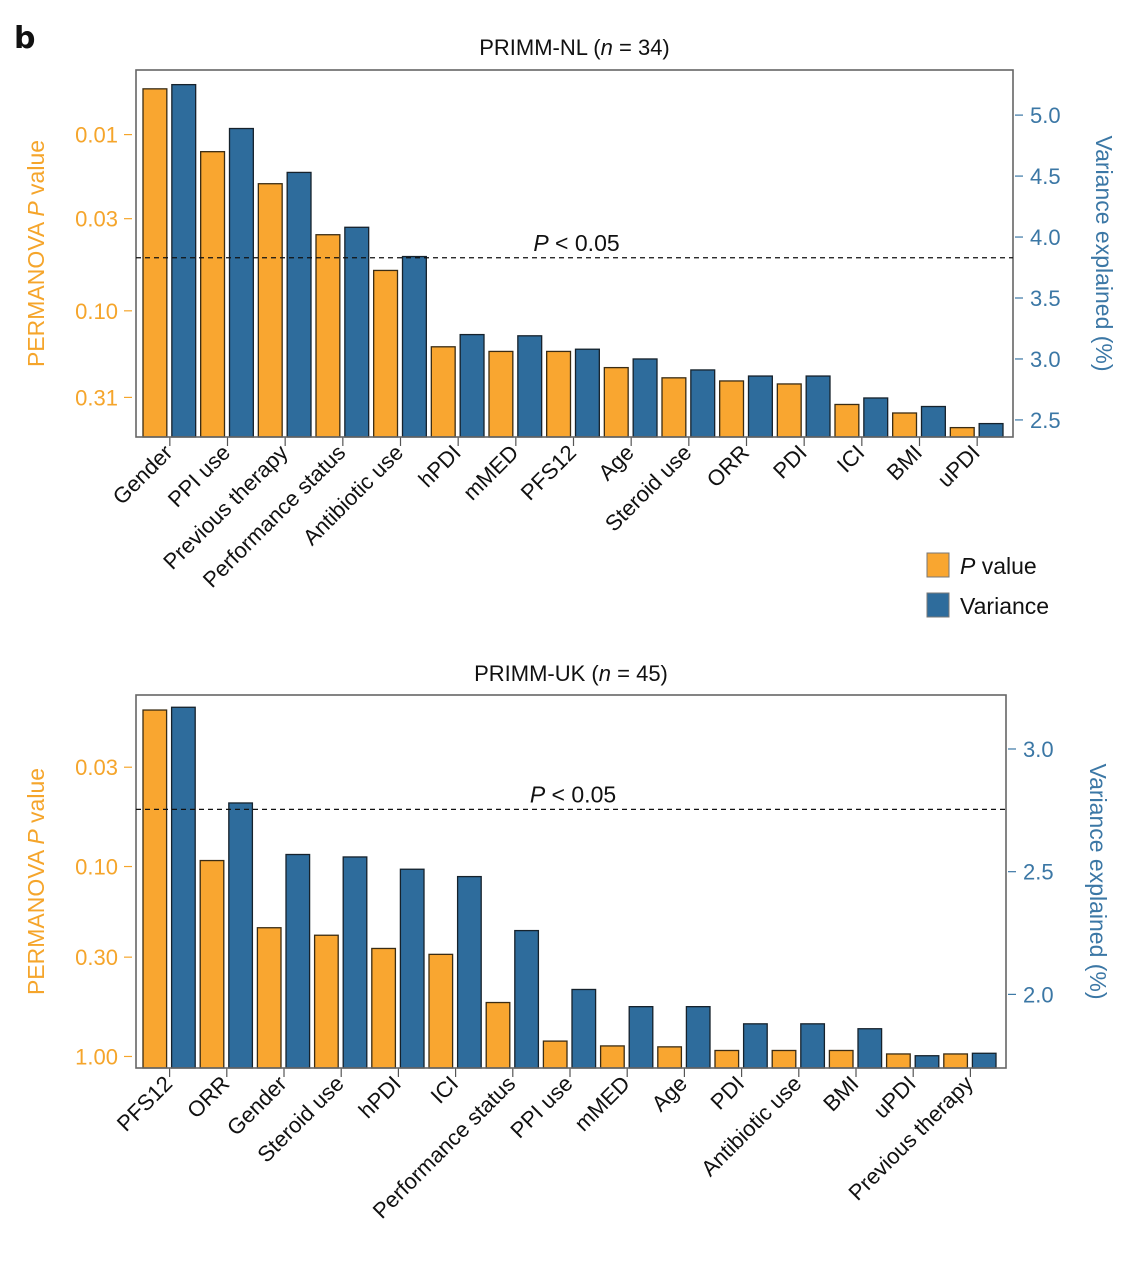 The height and width of the screenshot is (1274, 1138). What do you see at coordinates (1005, 566) in the screenshot?
I see `legend-label-text: value` at bounding box center [1005, 566].